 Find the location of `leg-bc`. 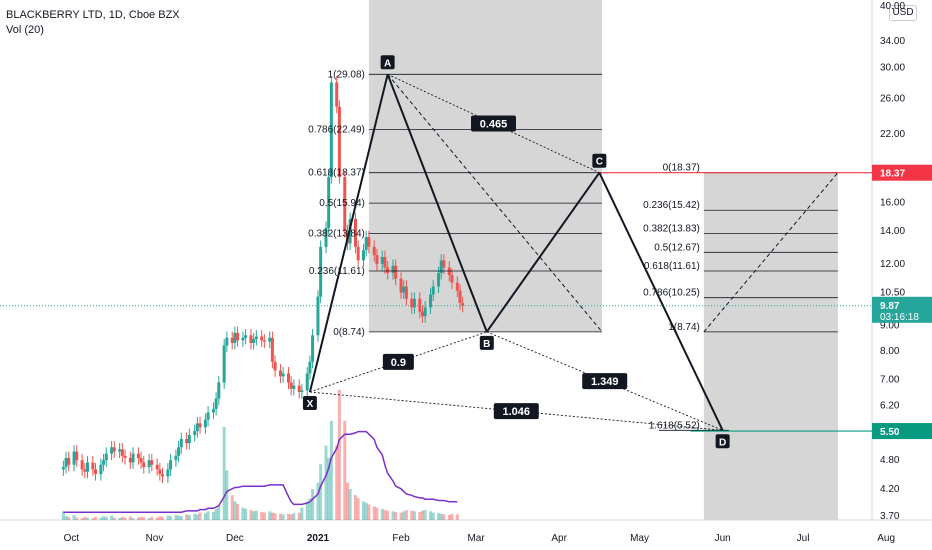

leg-bc is located at coordinates (543, 252).